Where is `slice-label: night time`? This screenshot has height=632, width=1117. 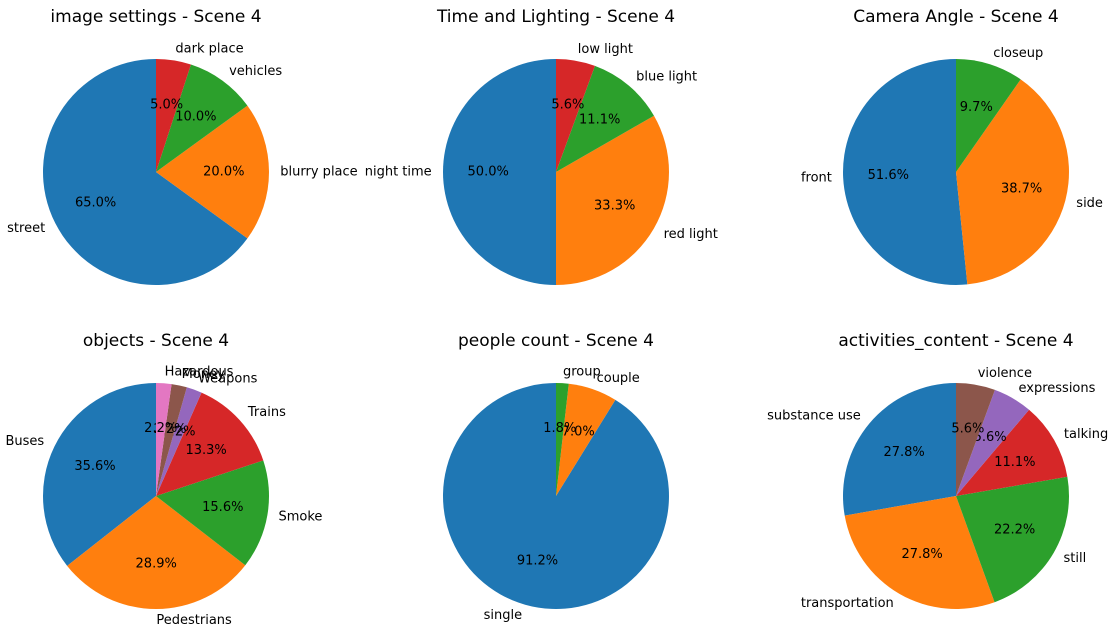 slice-label: night time is located at coordinates (398, 172).